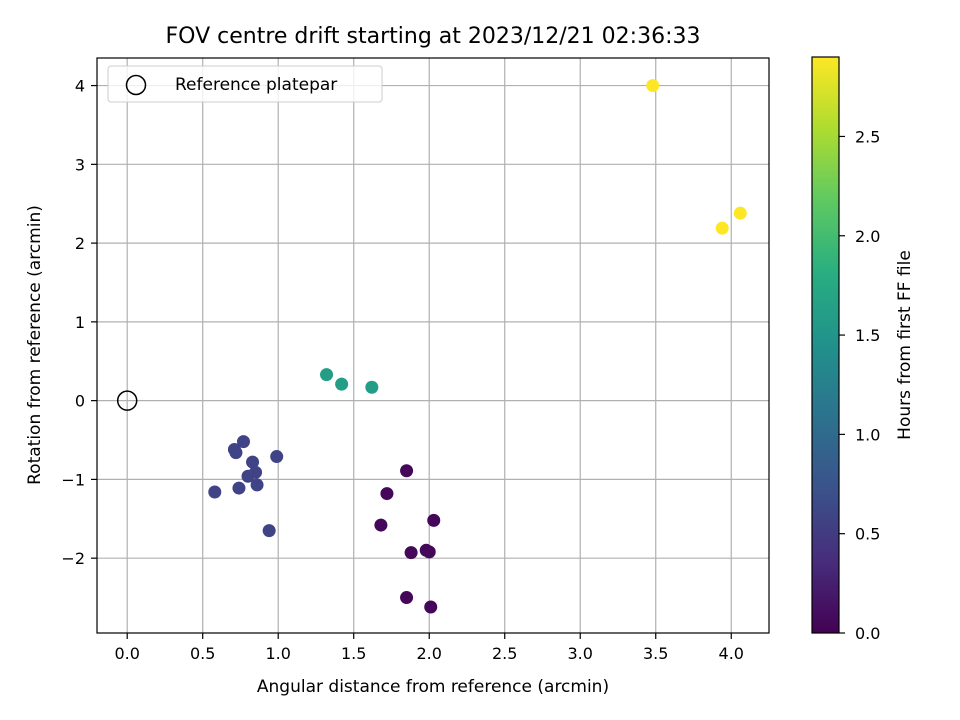 Image resolution: width=960 pixels, height=720 pixels. What do you see at coordinates (867, 236) in the screenshot?
I see `colorbar-tick-label: 2.0` at bounding box center [867, 236].